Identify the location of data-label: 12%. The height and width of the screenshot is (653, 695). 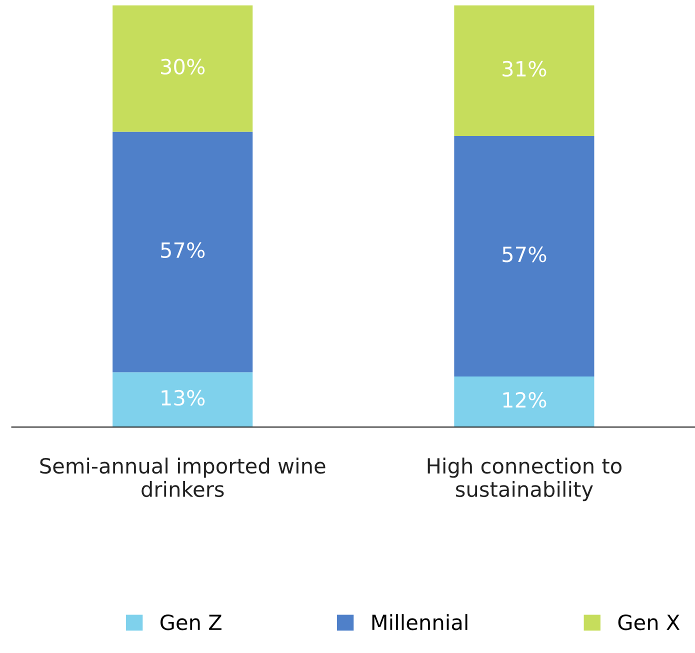
(524, 400).